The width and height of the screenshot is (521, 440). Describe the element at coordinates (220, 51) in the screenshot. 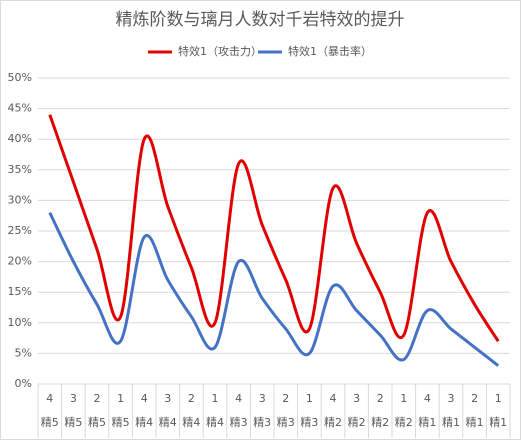

I see `legend-label: 特效1（攻击力）` at that location.